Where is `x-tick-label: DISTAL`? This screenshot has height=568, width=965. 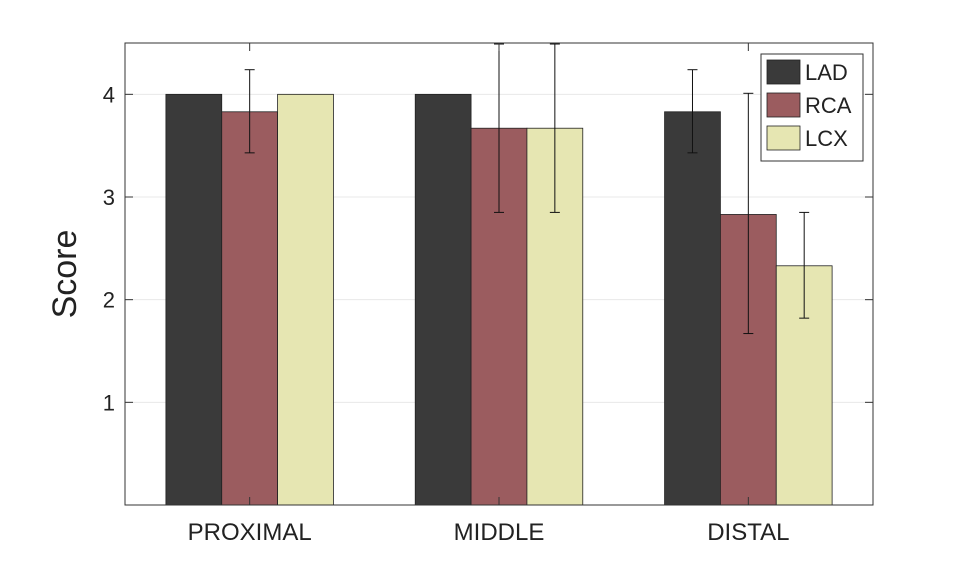 x-tick-label: DISTAL is located at coordinates (748, 532).